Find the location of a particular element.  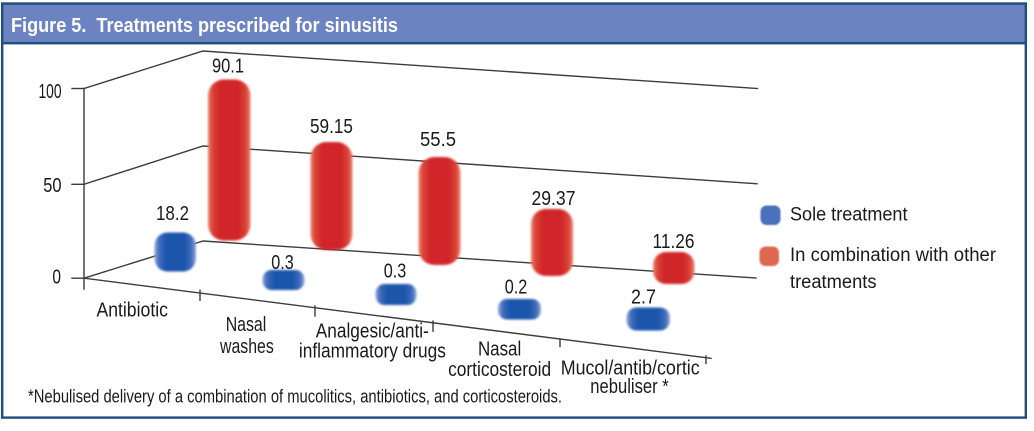

svg-text: 0.2 is located at coordinates (516, 288).